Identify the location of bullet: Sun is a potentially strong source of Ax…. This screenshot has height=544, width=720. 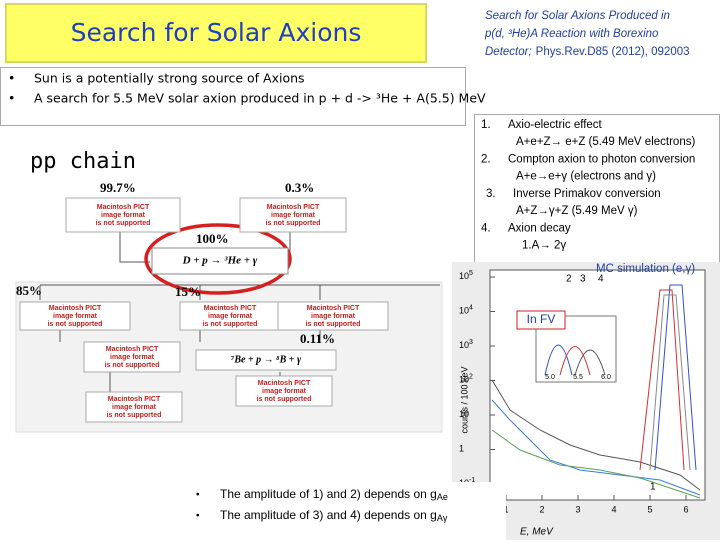
(169, 78).